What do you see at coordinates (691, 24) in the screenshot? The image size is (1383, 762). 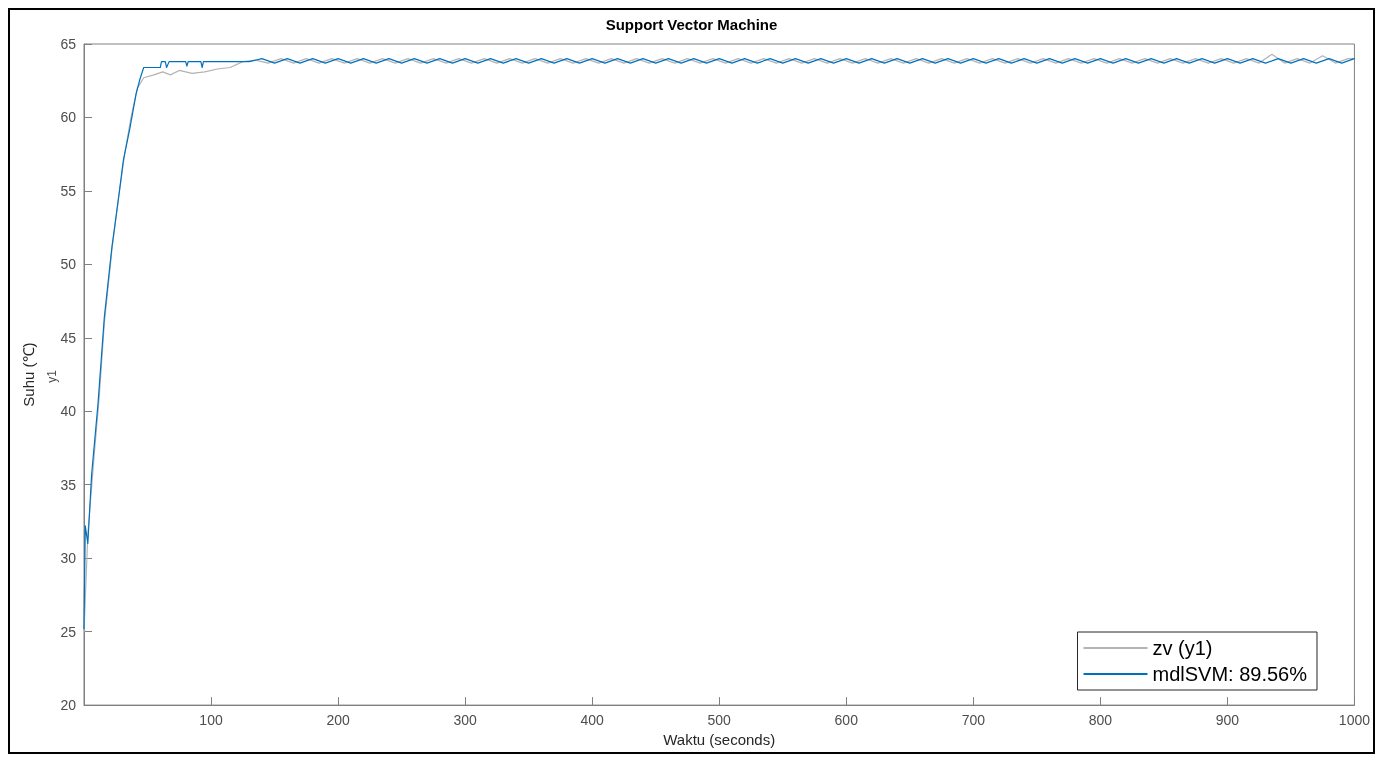 I see `chart-title: Support Vector Machine` at bounding box center [691, 24].